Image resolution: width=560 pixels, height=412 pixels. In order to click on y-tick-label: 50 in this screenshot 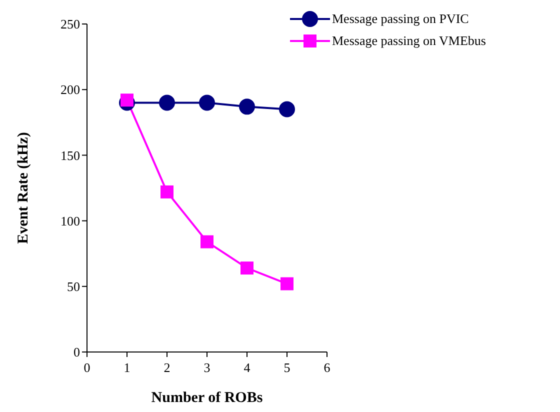, I will do `click(73, 286)`.